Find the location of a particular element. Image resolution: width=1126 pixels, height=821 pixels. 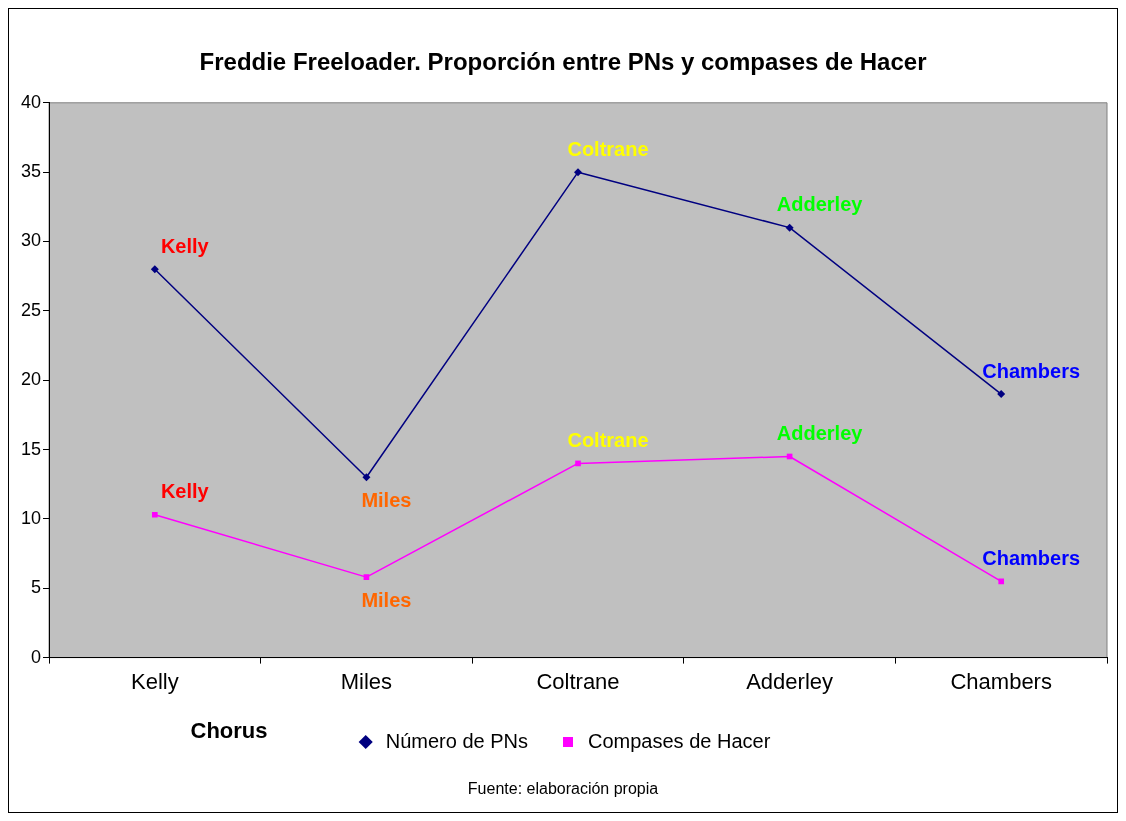

x-tick-label: Chambers is located at coordinates (1001, 681).